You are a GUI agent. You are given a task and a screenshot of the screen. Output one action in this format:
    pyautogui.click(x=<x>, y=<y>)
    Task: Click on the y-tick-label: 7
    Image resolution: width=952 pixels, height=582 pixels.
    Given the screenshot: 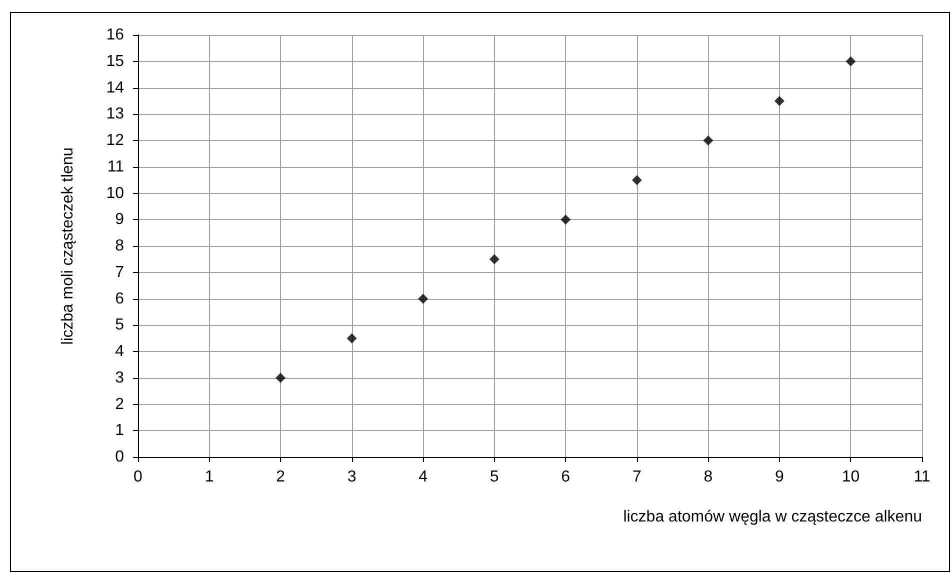 What is the action you would take?
    pyautogui.click(x=119, y=272)
    